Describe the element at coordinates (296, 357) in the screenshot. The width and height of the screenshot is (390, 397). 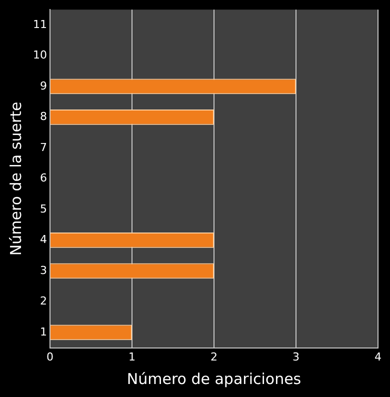
I see `x-tick-label: 3` at that location.